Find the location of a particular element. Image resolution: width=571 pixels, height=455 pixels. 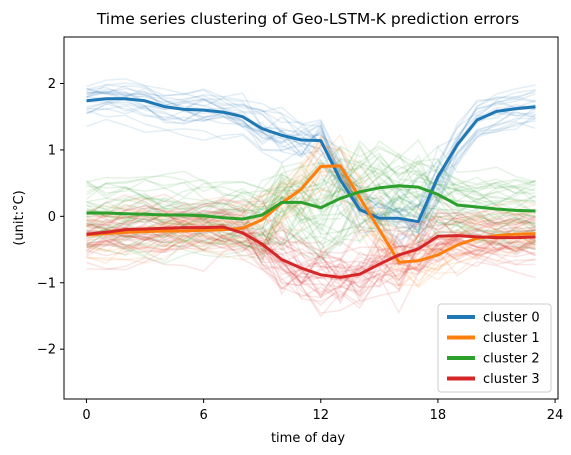

y-tick-label: 1 is located at coordinates (52, 150).